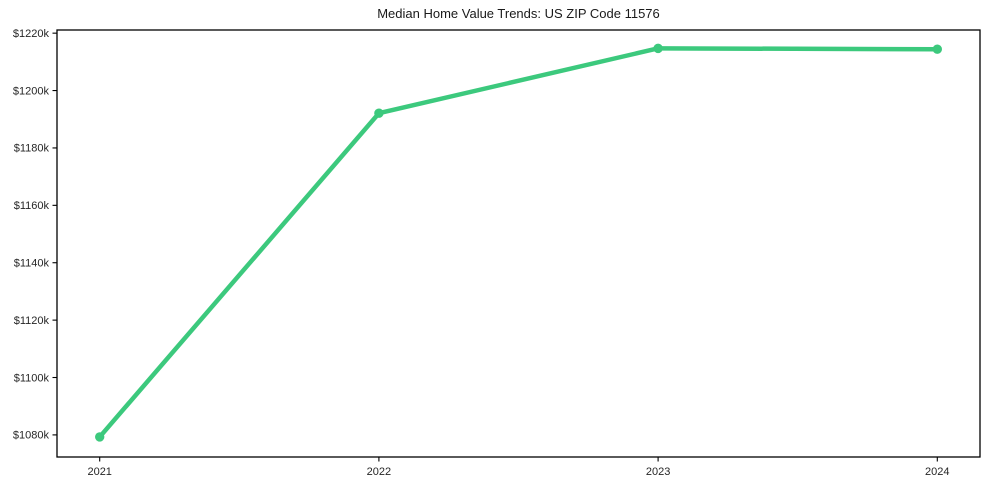 This screenshot has height=490, width=990. I want to click on y-tick-label: $1140k, so click(32, 264).